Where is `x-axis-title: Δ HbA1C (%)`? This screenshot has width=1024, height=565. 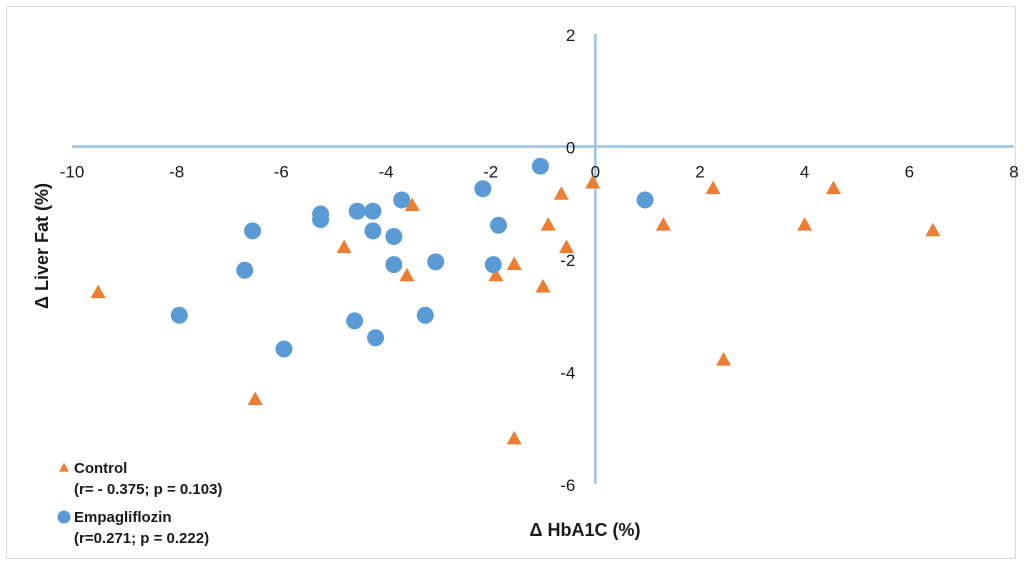 x-axis-title: Δ HbA1C (%) is located at coordinates (585, 530).